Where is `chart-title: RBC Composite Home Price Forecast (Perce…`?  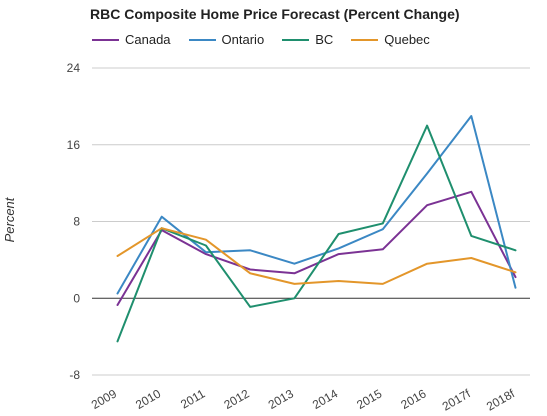
chart-title: RBC Composite Home Price Forecast (Perce… is located at coordinates (275, 14).